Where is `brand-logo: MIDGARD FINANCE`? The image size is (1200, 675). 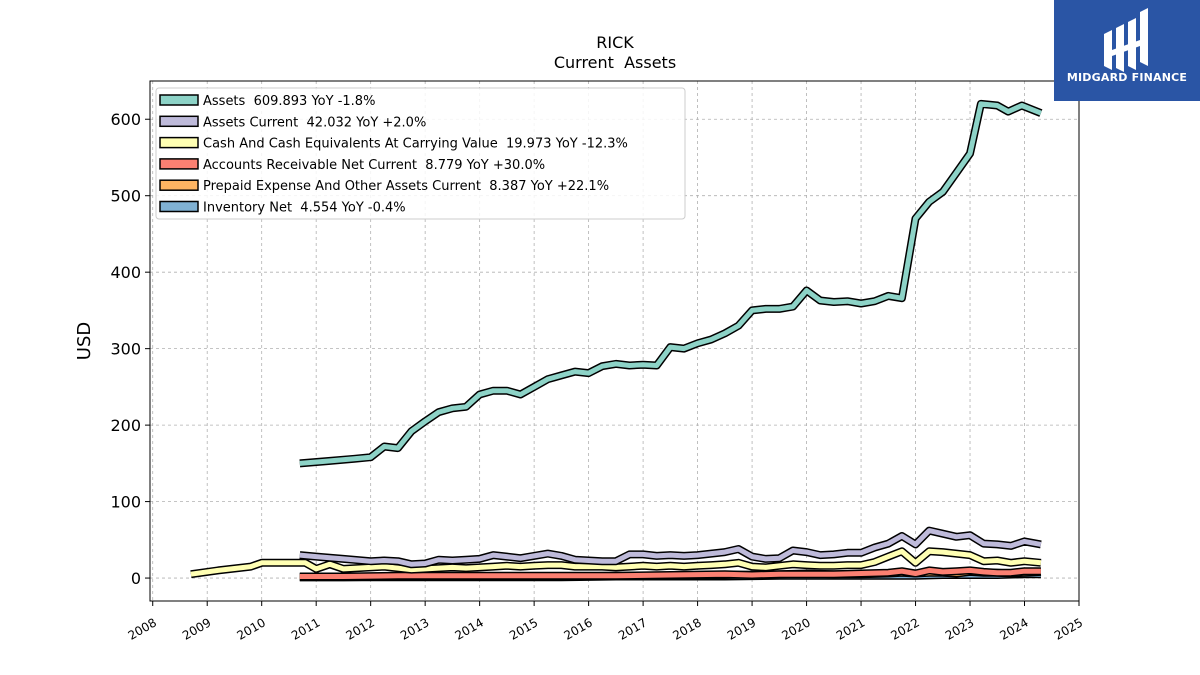
brand-logo: MIDGARD FINANCE is located at coordinates (1127, 50).